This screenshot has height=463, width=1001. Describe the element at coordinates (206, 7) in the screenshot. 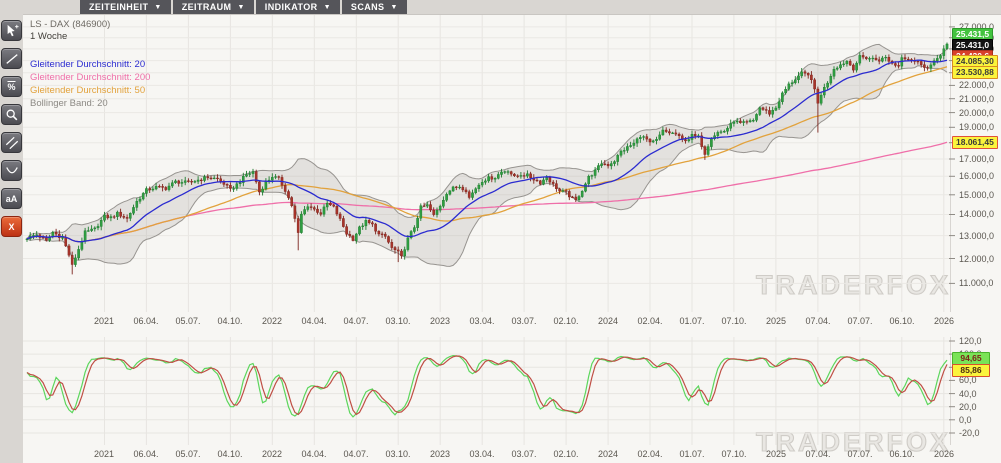

I see `menu-label: ZEITRAUM` at that location.